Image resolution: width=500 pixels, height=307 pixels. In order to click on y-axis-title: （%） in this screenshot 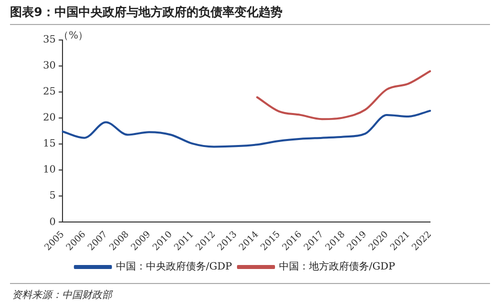, I will do `click(73, 36)`.